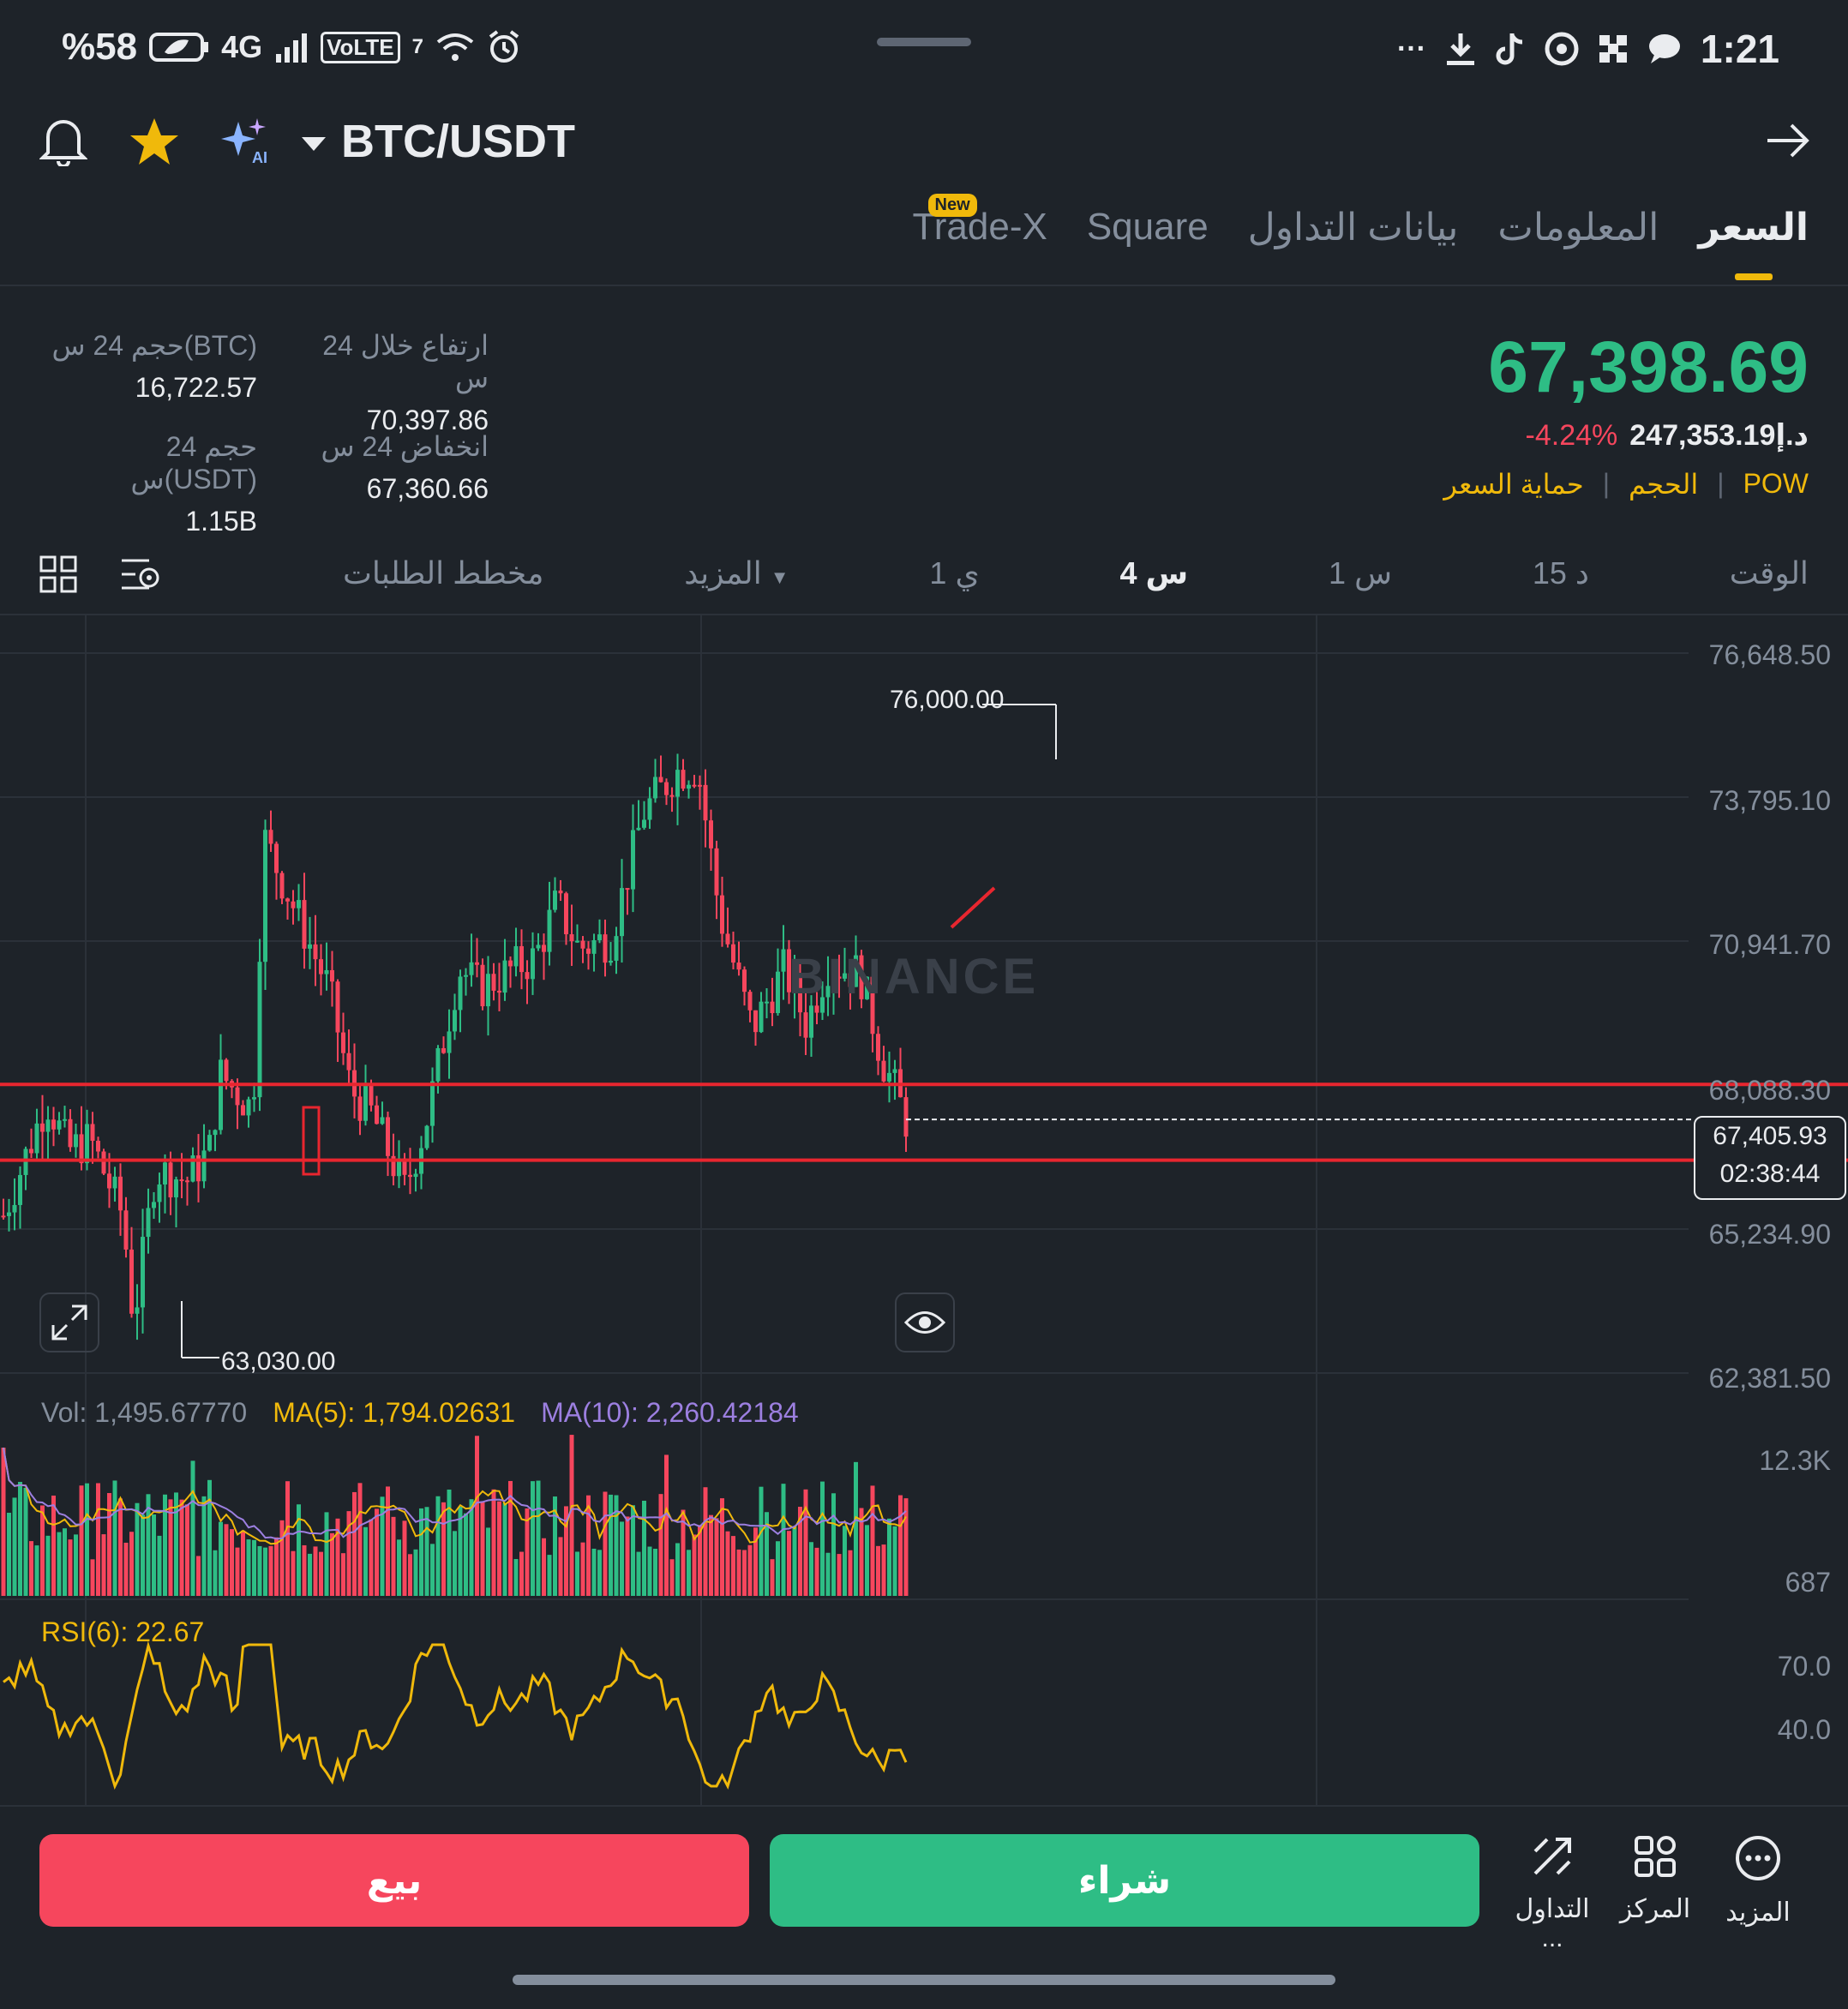 The image size is (1848, 2009). I want to click on sell-button: بيع, so click(394, 1880).